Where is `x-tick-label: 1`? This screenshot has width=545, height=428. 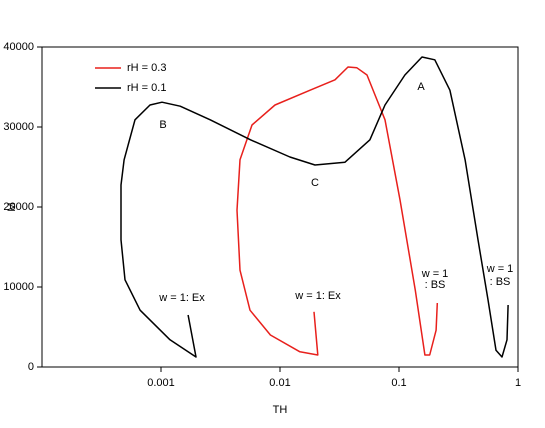 x-tick-label: 1 is located at coordinates (518, 383).